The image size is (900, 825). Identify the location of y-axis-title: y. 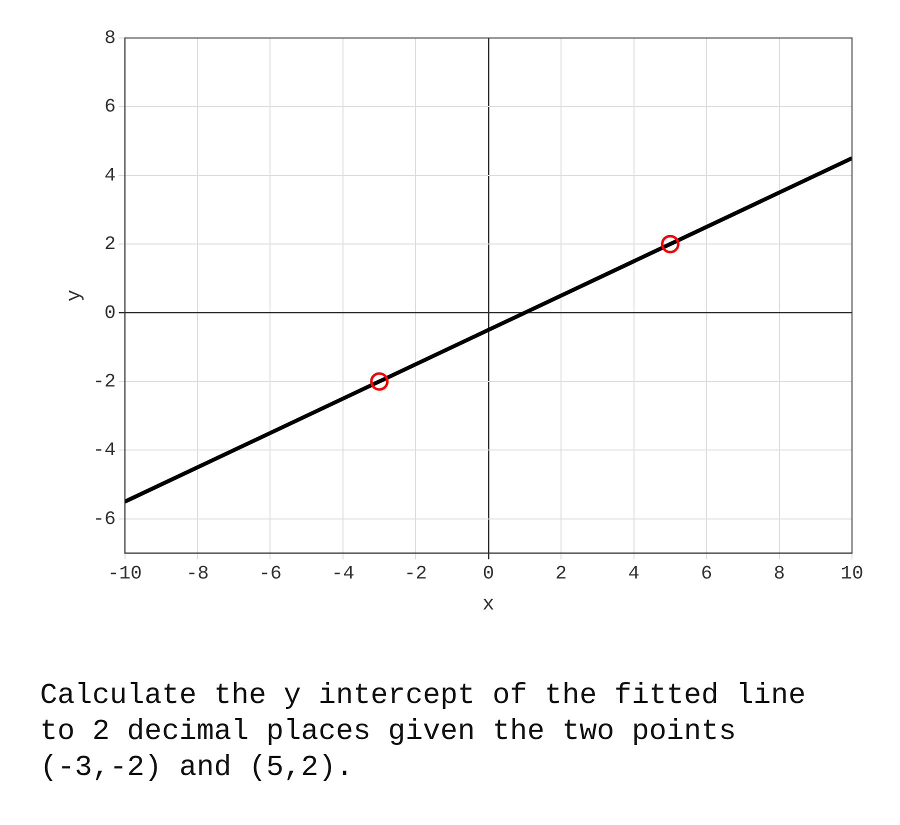
(74, 296).